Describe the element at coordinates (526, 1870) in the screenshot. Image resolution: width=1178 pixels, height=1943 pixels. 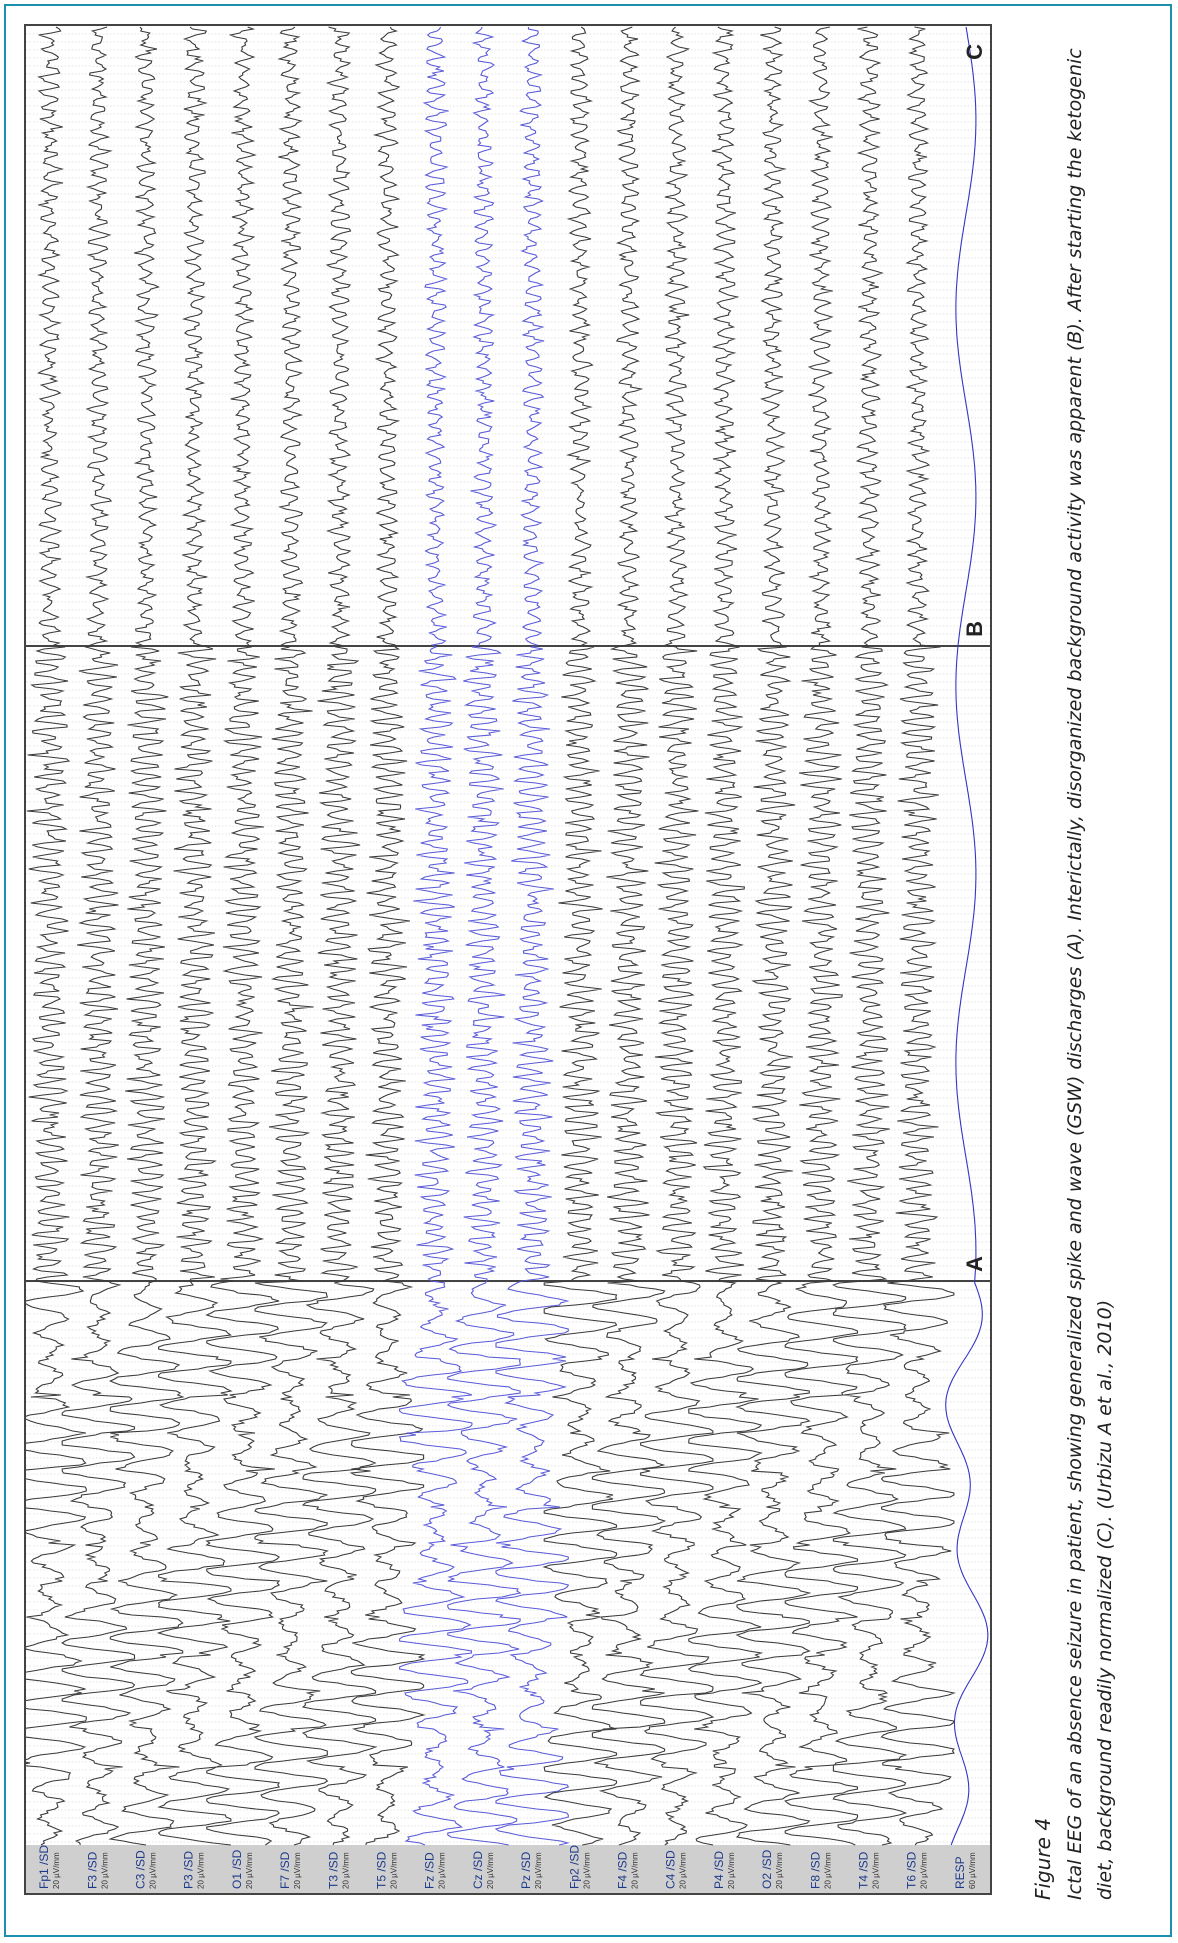
I see `channel-name: Pz /SD` at that location.